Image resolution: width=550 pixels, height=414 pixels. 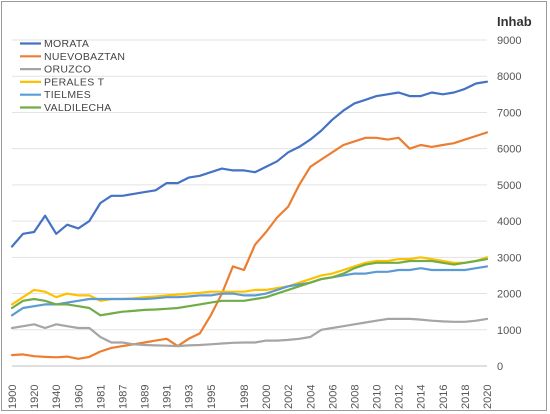 What do you see at coordinates (35, 397) in the screenshot?
I see `x-tick-label: 1920` at bounding box center [35, 397].